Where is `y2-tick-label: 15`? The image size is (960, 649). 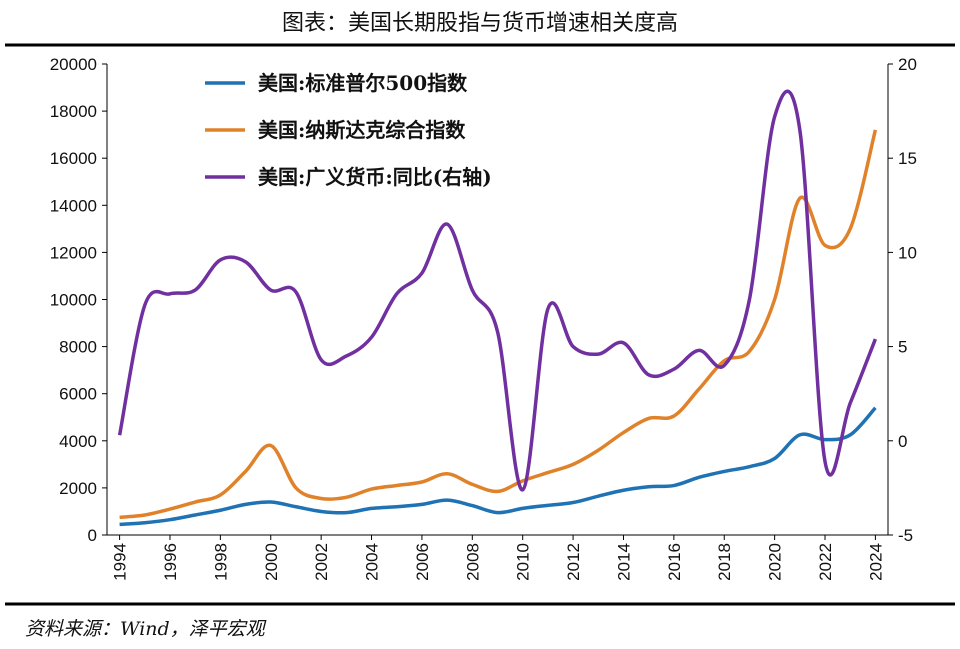
y2-tick-label: 15 is located at coordinates (907, 158).